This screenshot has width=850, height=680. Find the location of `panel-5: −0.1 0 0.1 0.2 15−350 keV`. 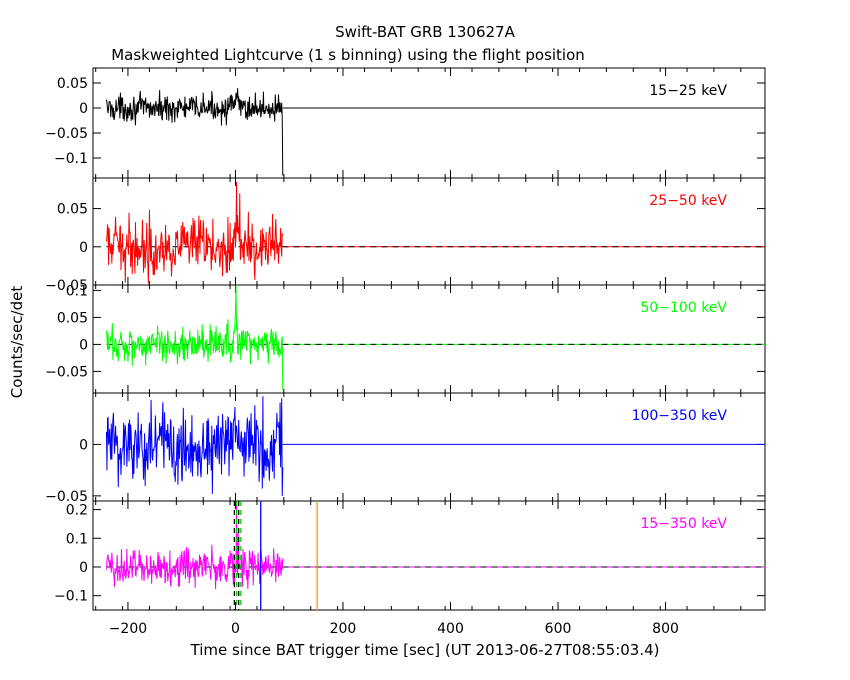

panel-5: −0.1 0 0.1 0.2 15−350 keV is located at coordinates (410, 555).